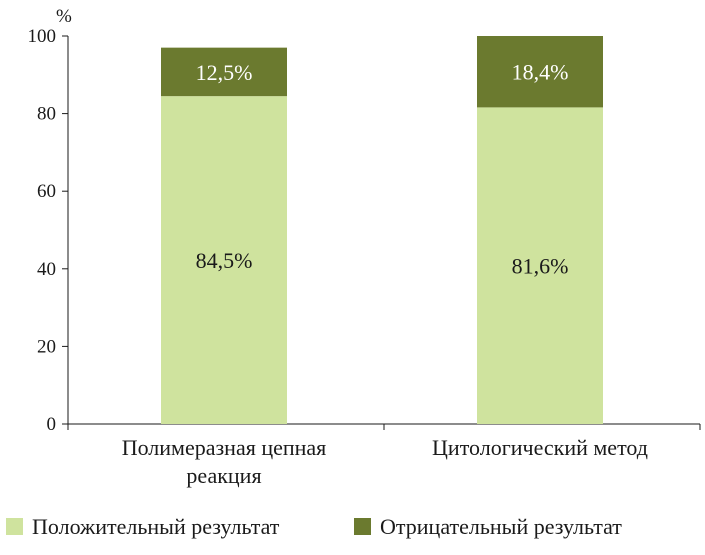 The width and height of the screenshot is (705, 555). What do you see at coordinates (42, 36) in the screenshot?
I see `y-tick-label: 100` at bounding box center [42, 36].